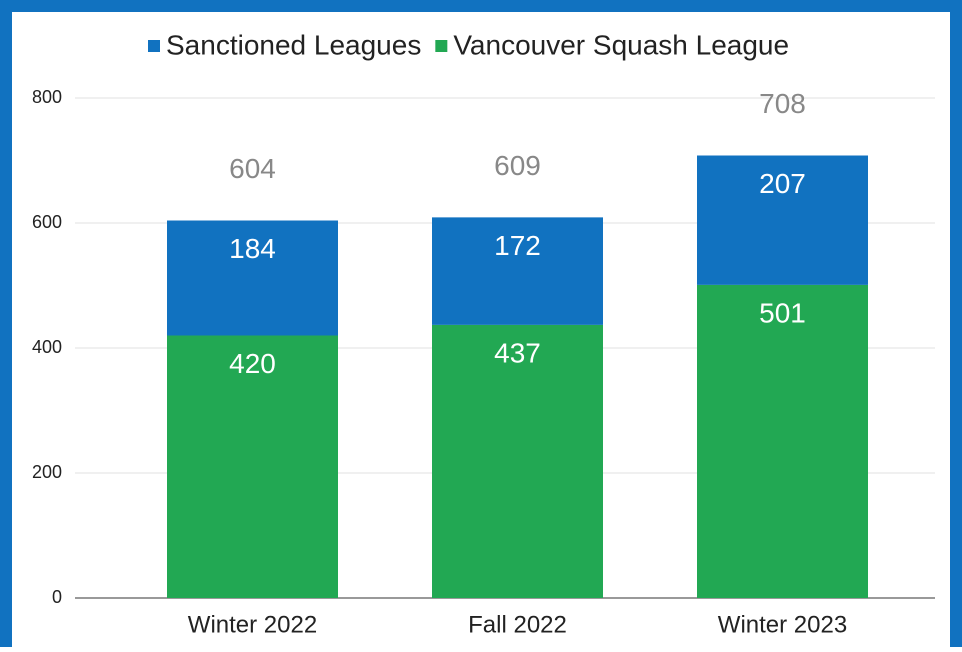 The height and width of the screenshot is (652, 962). Describe the element at coordinates (57, 597) in the screenshot. I see `y-tick-label: 0` at that location.